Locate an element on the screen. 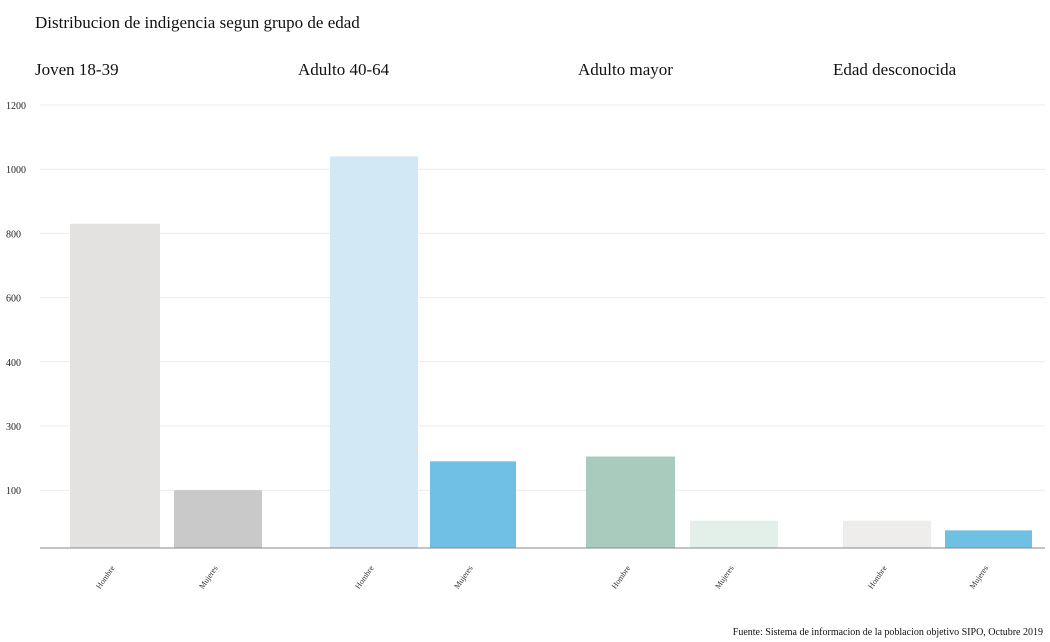  group-label: Joven 18-39 is located at coordinates (77, 69).